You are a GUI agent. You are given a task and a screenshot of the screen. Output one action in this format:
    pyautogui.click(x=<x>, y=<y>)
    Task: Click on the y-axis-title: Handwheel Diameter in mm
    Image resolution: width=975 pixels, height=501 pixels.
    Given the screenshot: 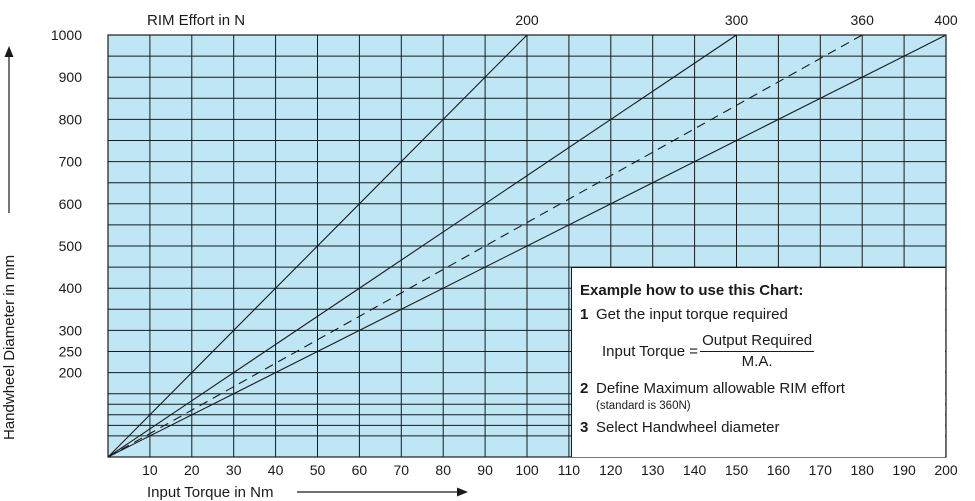 What is the action you would take?
    pyautogui.click(x=9, y=347)
    